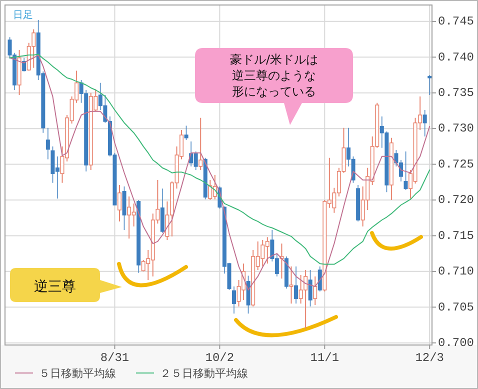  Describe the element at coordinates (456, 129) in the screenshot. I see `y-tick-label: 0.730` at that location.